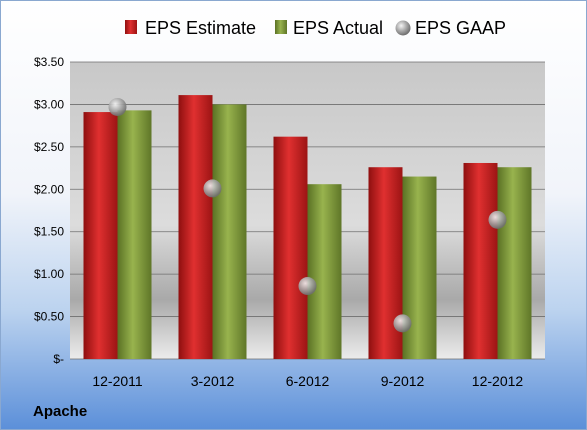 The image size is (587, 430). Describe the element at coordinates (213, 381) in the screenshot. I see `x-tick-label: 3-2012` at that location.